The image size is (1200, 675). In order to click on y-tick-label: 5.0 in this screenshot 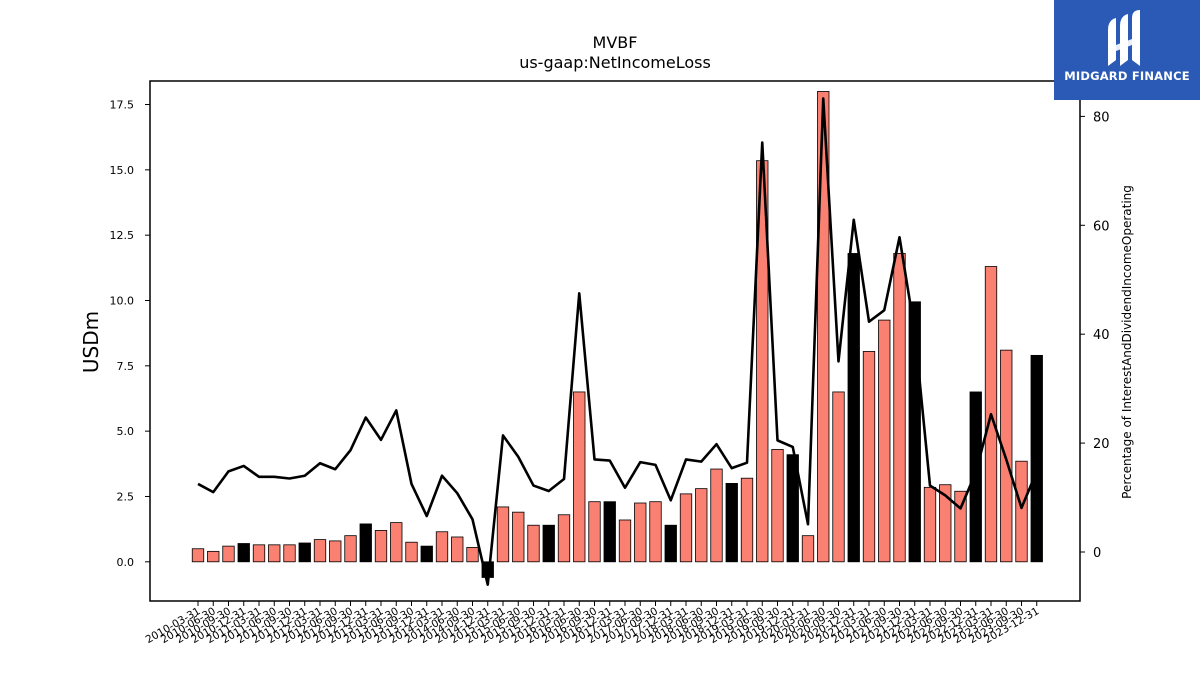, I will do `click(126, 431)`.